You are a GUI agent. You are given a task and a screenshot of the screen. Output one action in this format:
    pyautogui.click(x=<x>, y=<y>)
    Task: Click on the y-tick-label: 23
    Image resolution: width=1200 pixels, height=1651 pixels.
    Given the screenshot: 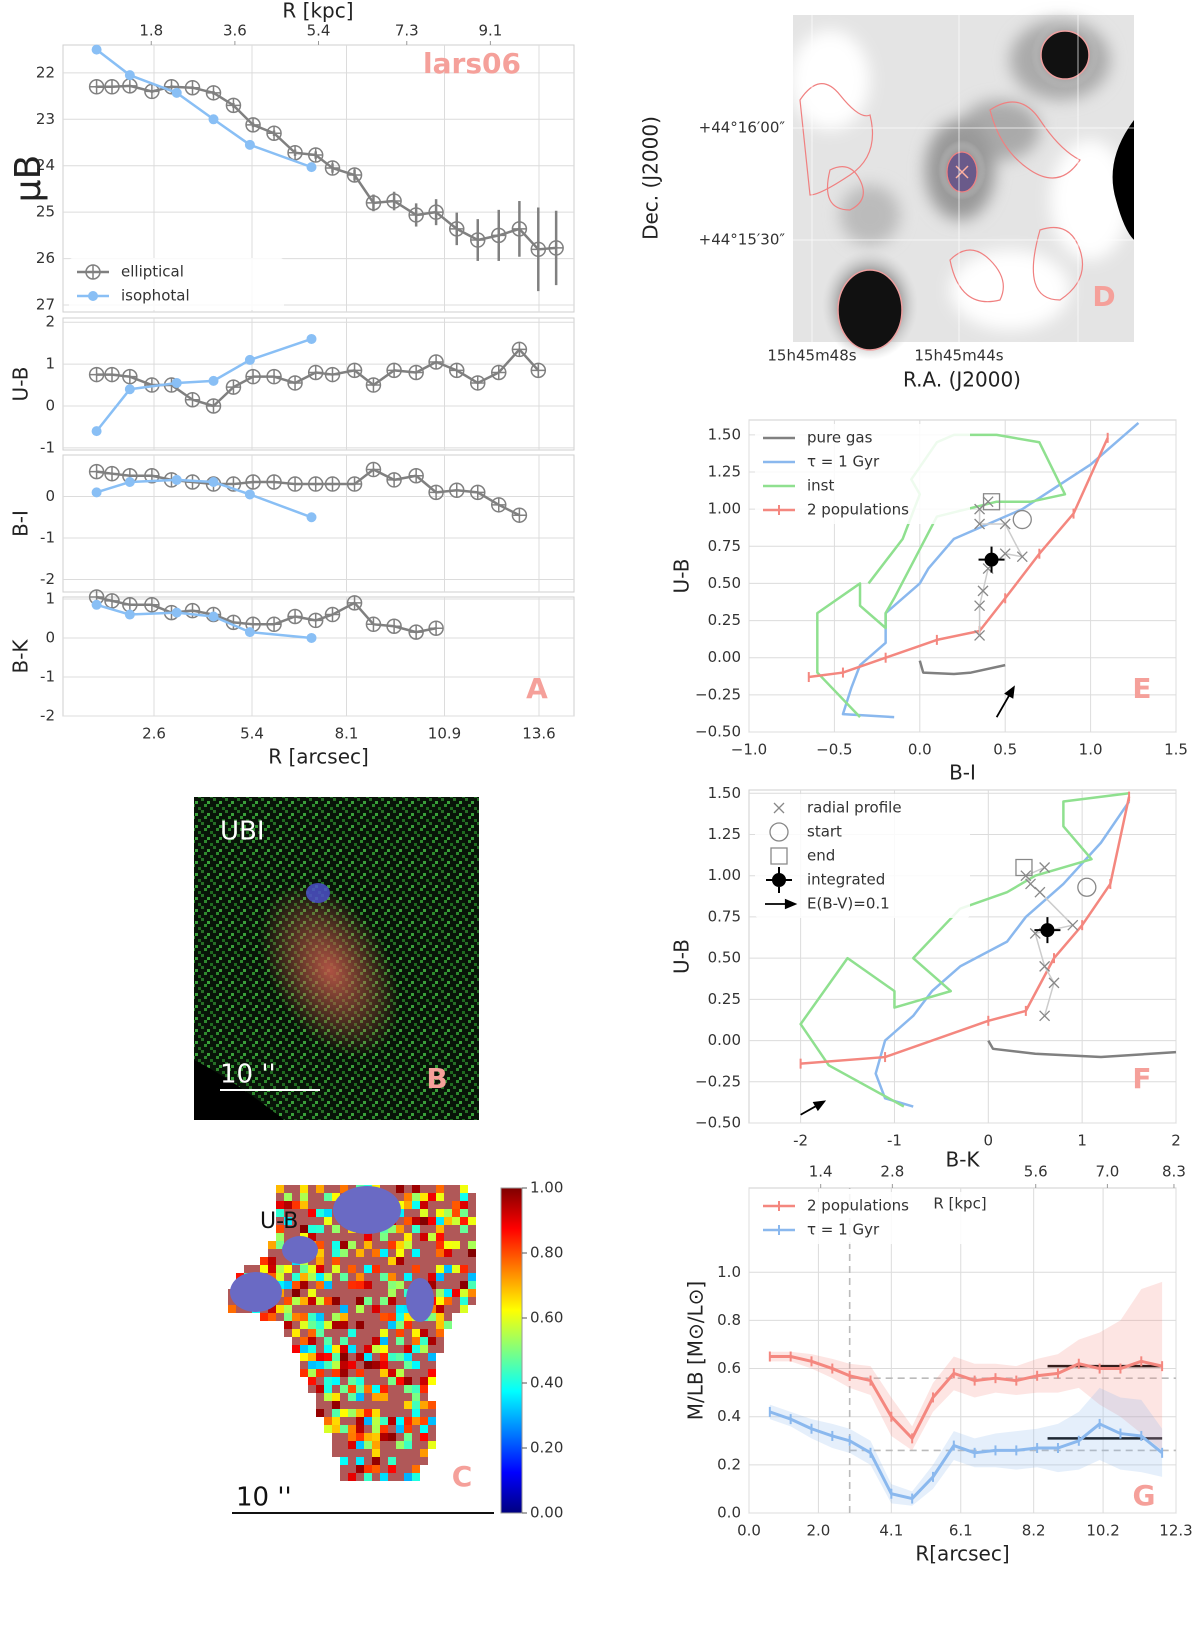 What is the action you would take?
    pyautogui.click(x=45, y=119)
    